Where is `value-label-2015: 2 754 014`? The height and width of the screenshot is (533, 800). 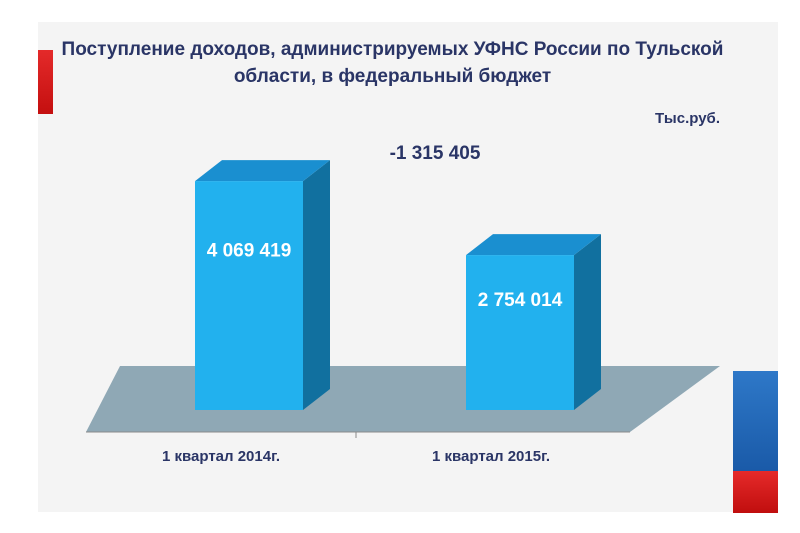
value-label-2015: 2 754 014 is located at coordinates (520, 300).